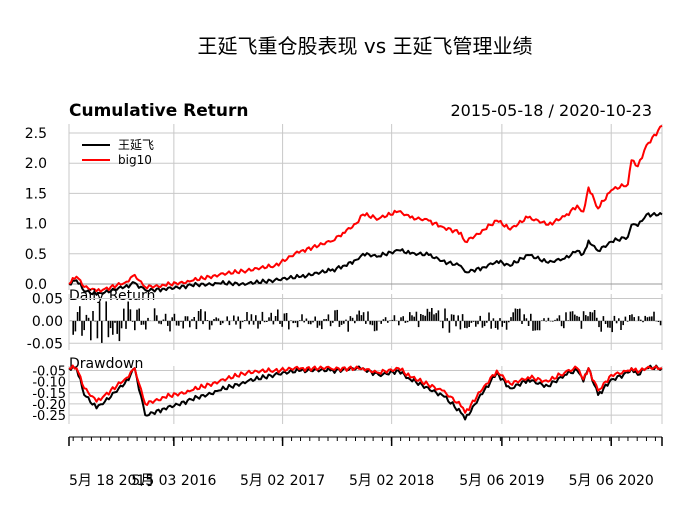 Image resolution: width=700 pixels, height=517 pixels. What do you see at coordinates (36, 255) in the screenshot?
I see `y-tick-label: 0.5` at bounding box center [36, 255].